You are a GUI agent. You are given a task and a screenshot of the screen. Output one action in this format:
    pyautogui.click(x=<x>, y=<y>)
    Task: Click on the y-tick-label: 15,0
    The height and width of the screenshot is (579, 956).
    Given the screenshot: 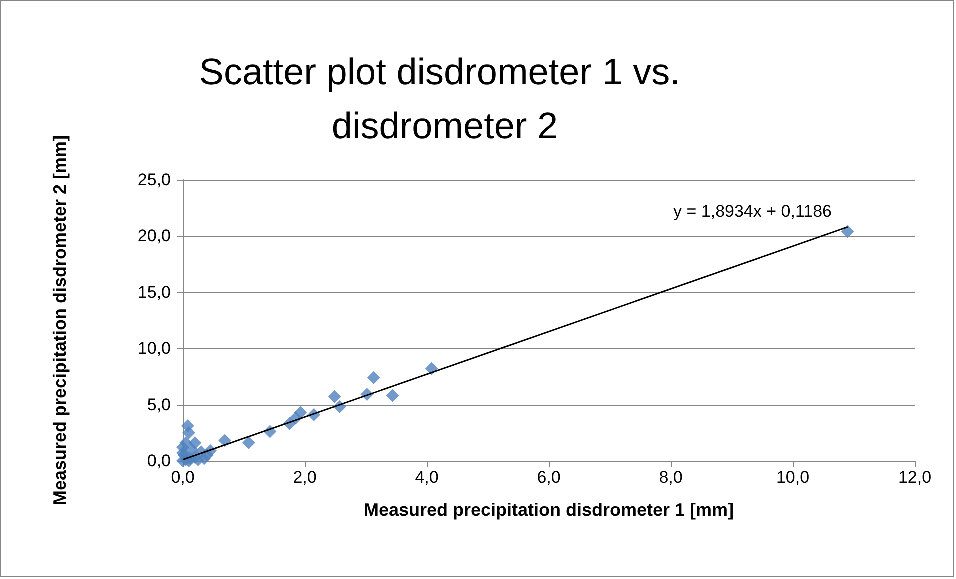 What is the action you would take?
    pyautogui.click(x=154, y=292)
    